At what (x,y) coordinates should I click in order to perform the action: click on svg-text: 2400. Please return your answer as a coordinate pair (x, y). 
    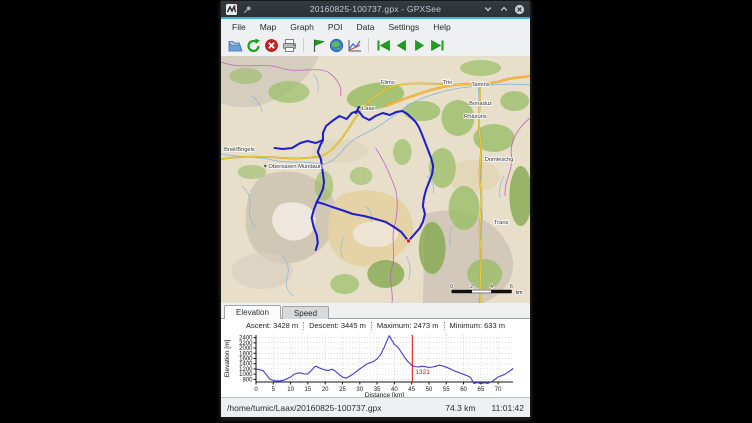
    Looking at the image, I should click on (246, 339).